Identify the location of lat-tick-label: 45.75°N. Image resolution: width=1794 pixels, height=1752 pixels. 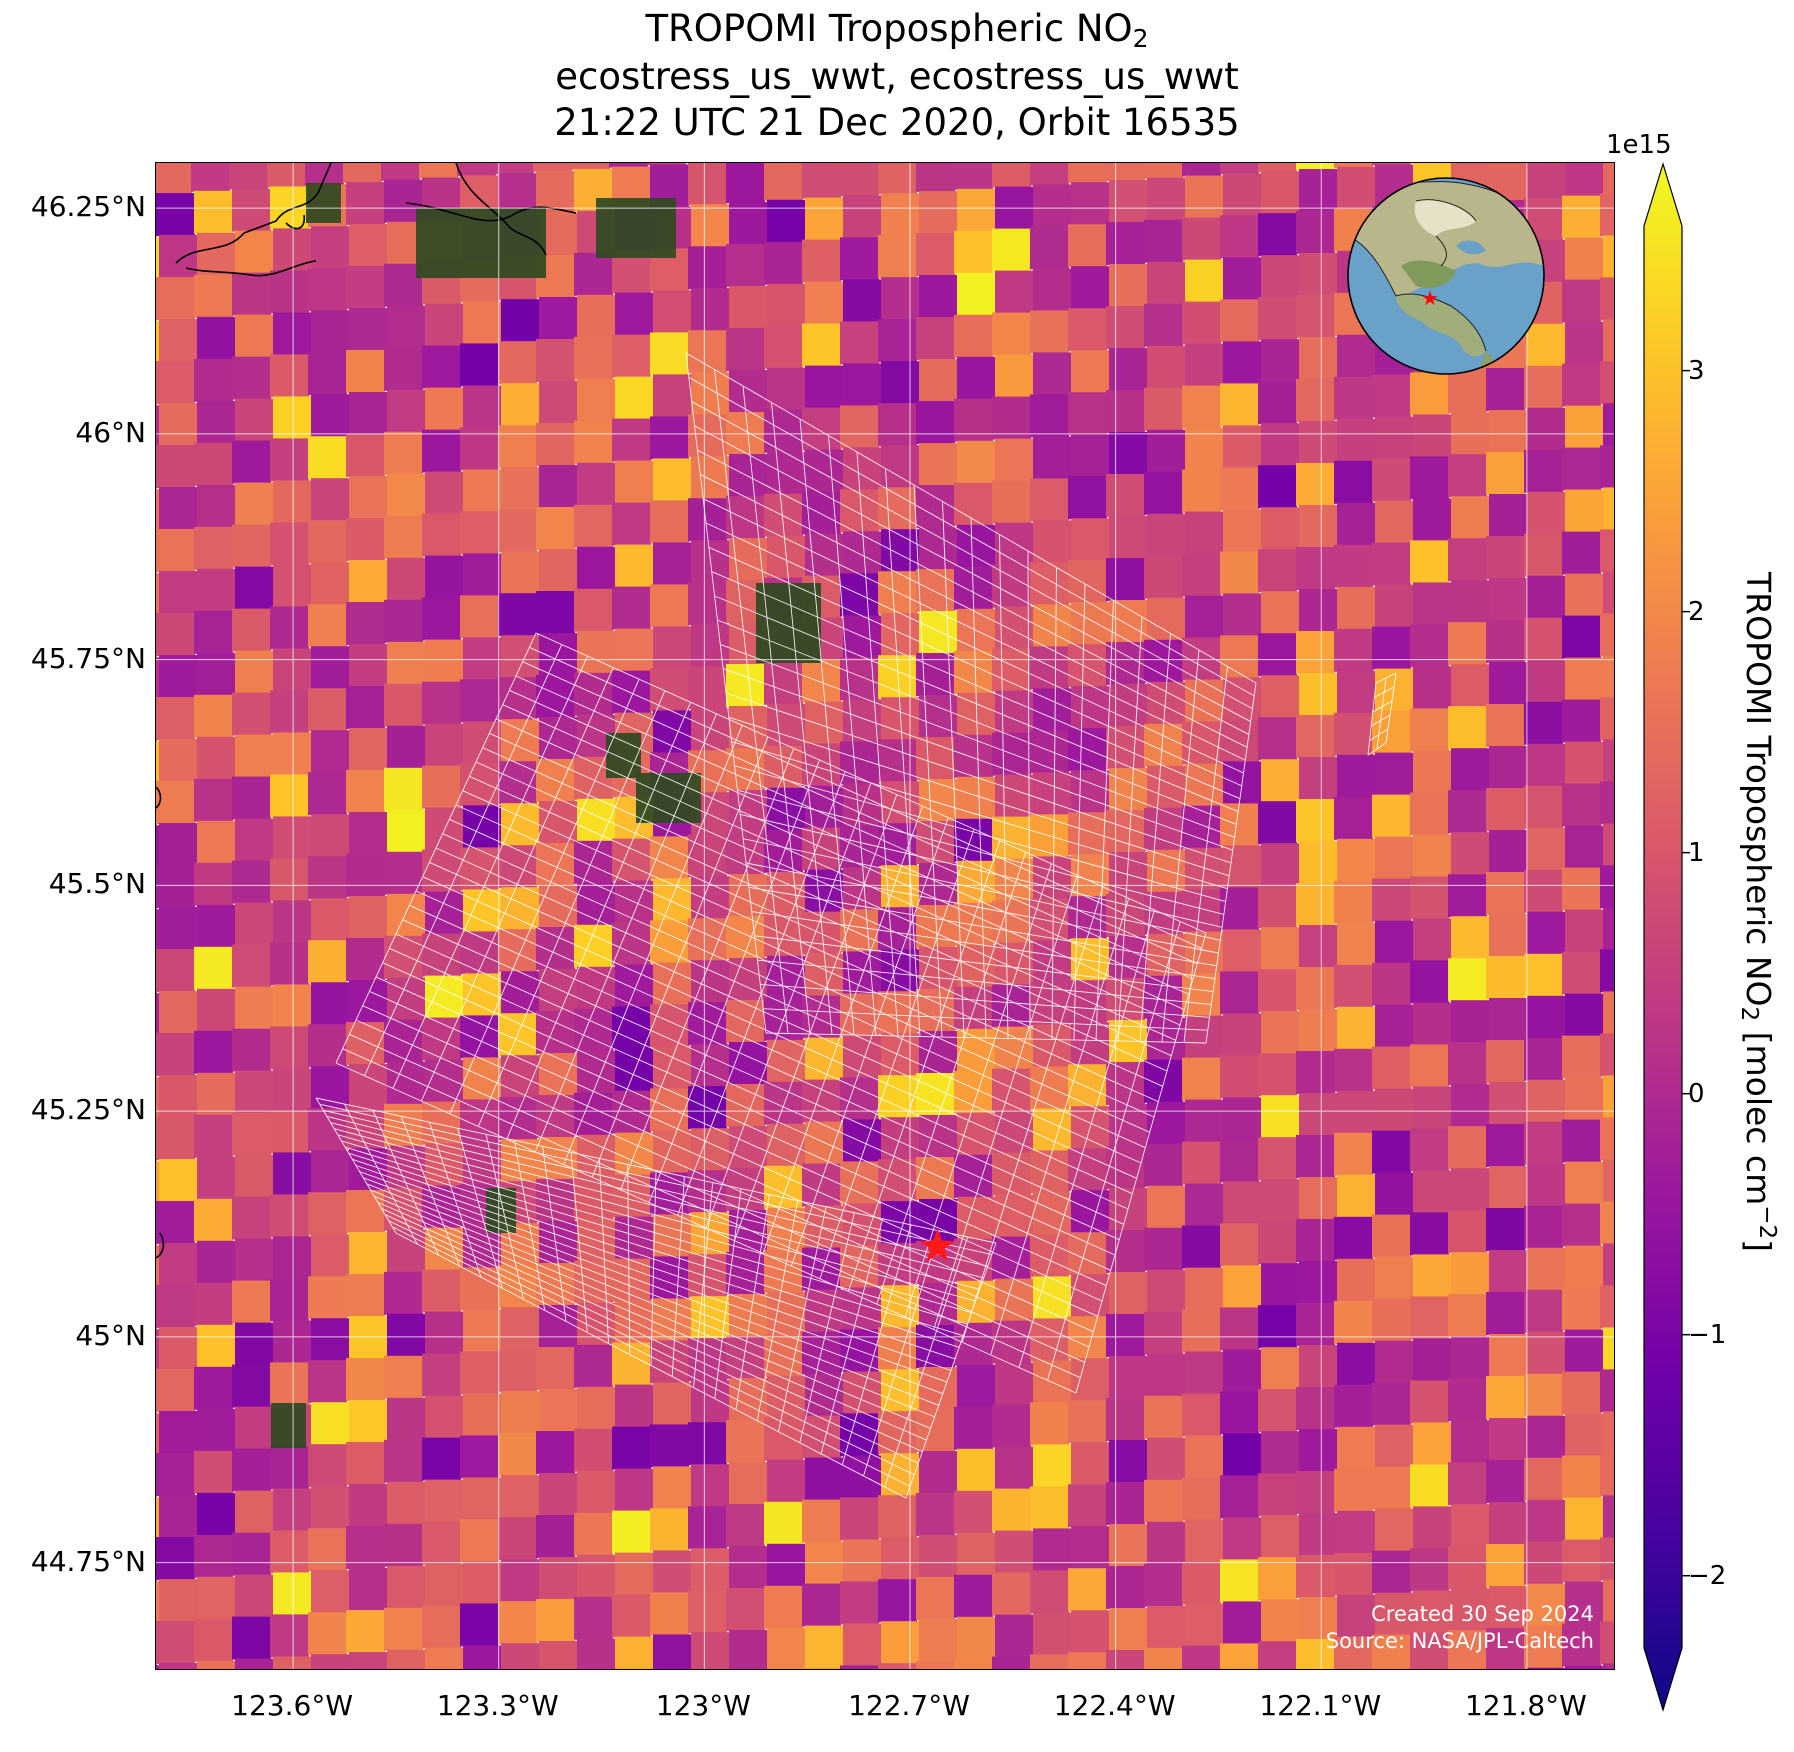
(88, 658).